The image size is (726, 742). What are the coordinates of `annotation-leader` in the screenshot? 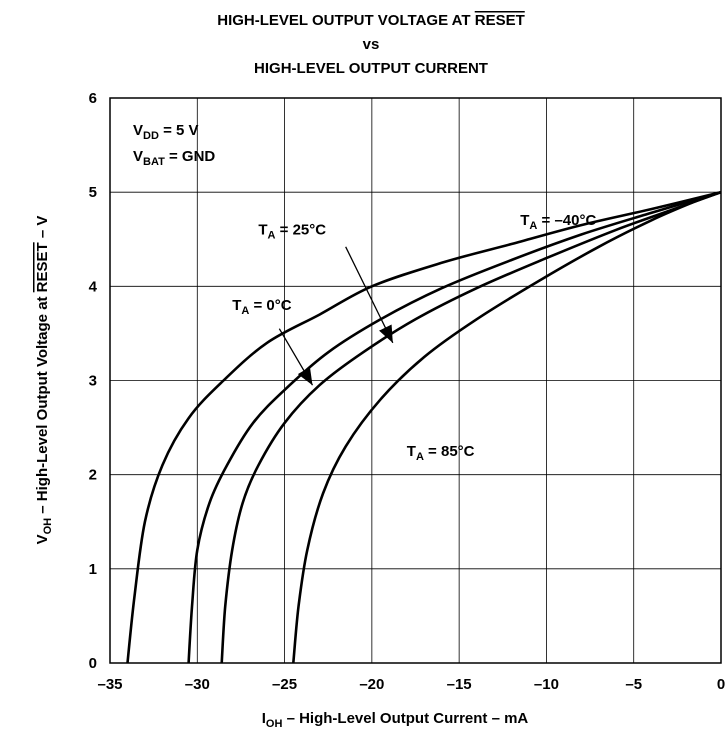 It's located at (369, 295).